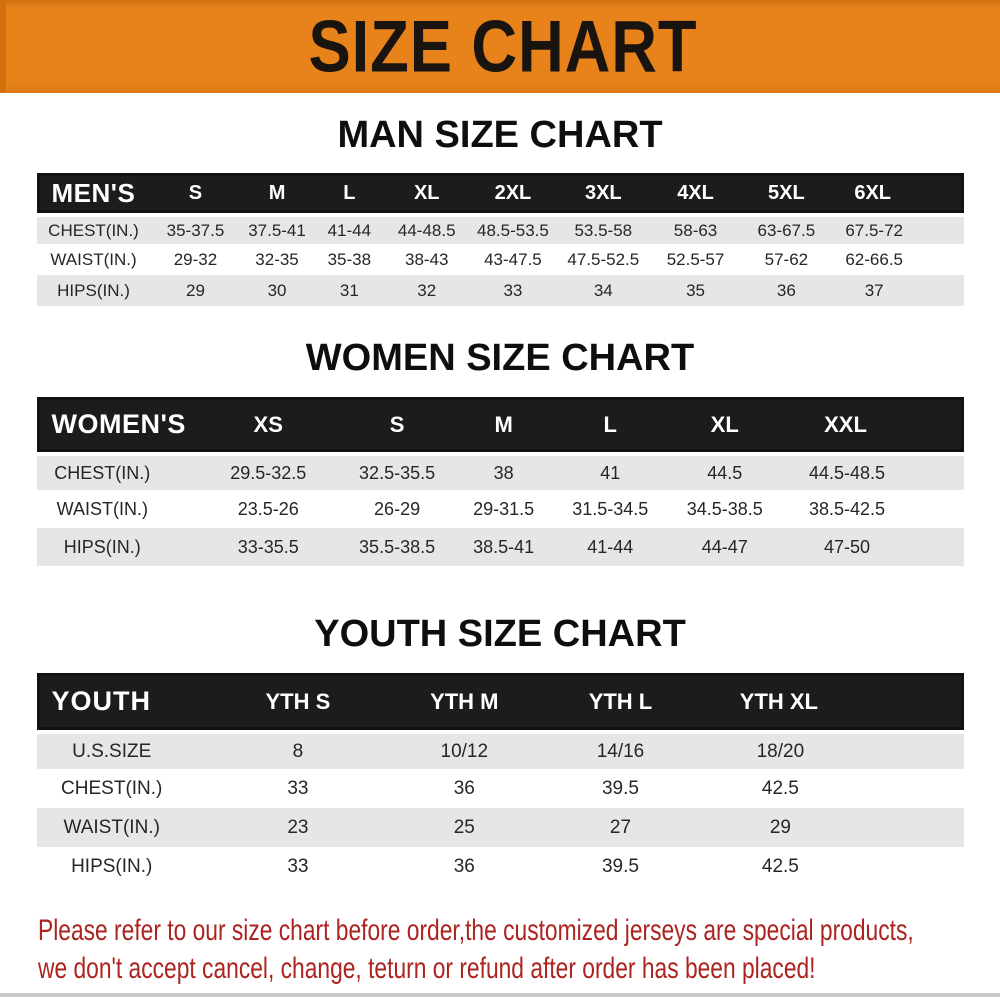 The image size is (1000, 1000). I want to click on table-row: WAIST(IN.) 23 25 27 29, so click(500, 827).